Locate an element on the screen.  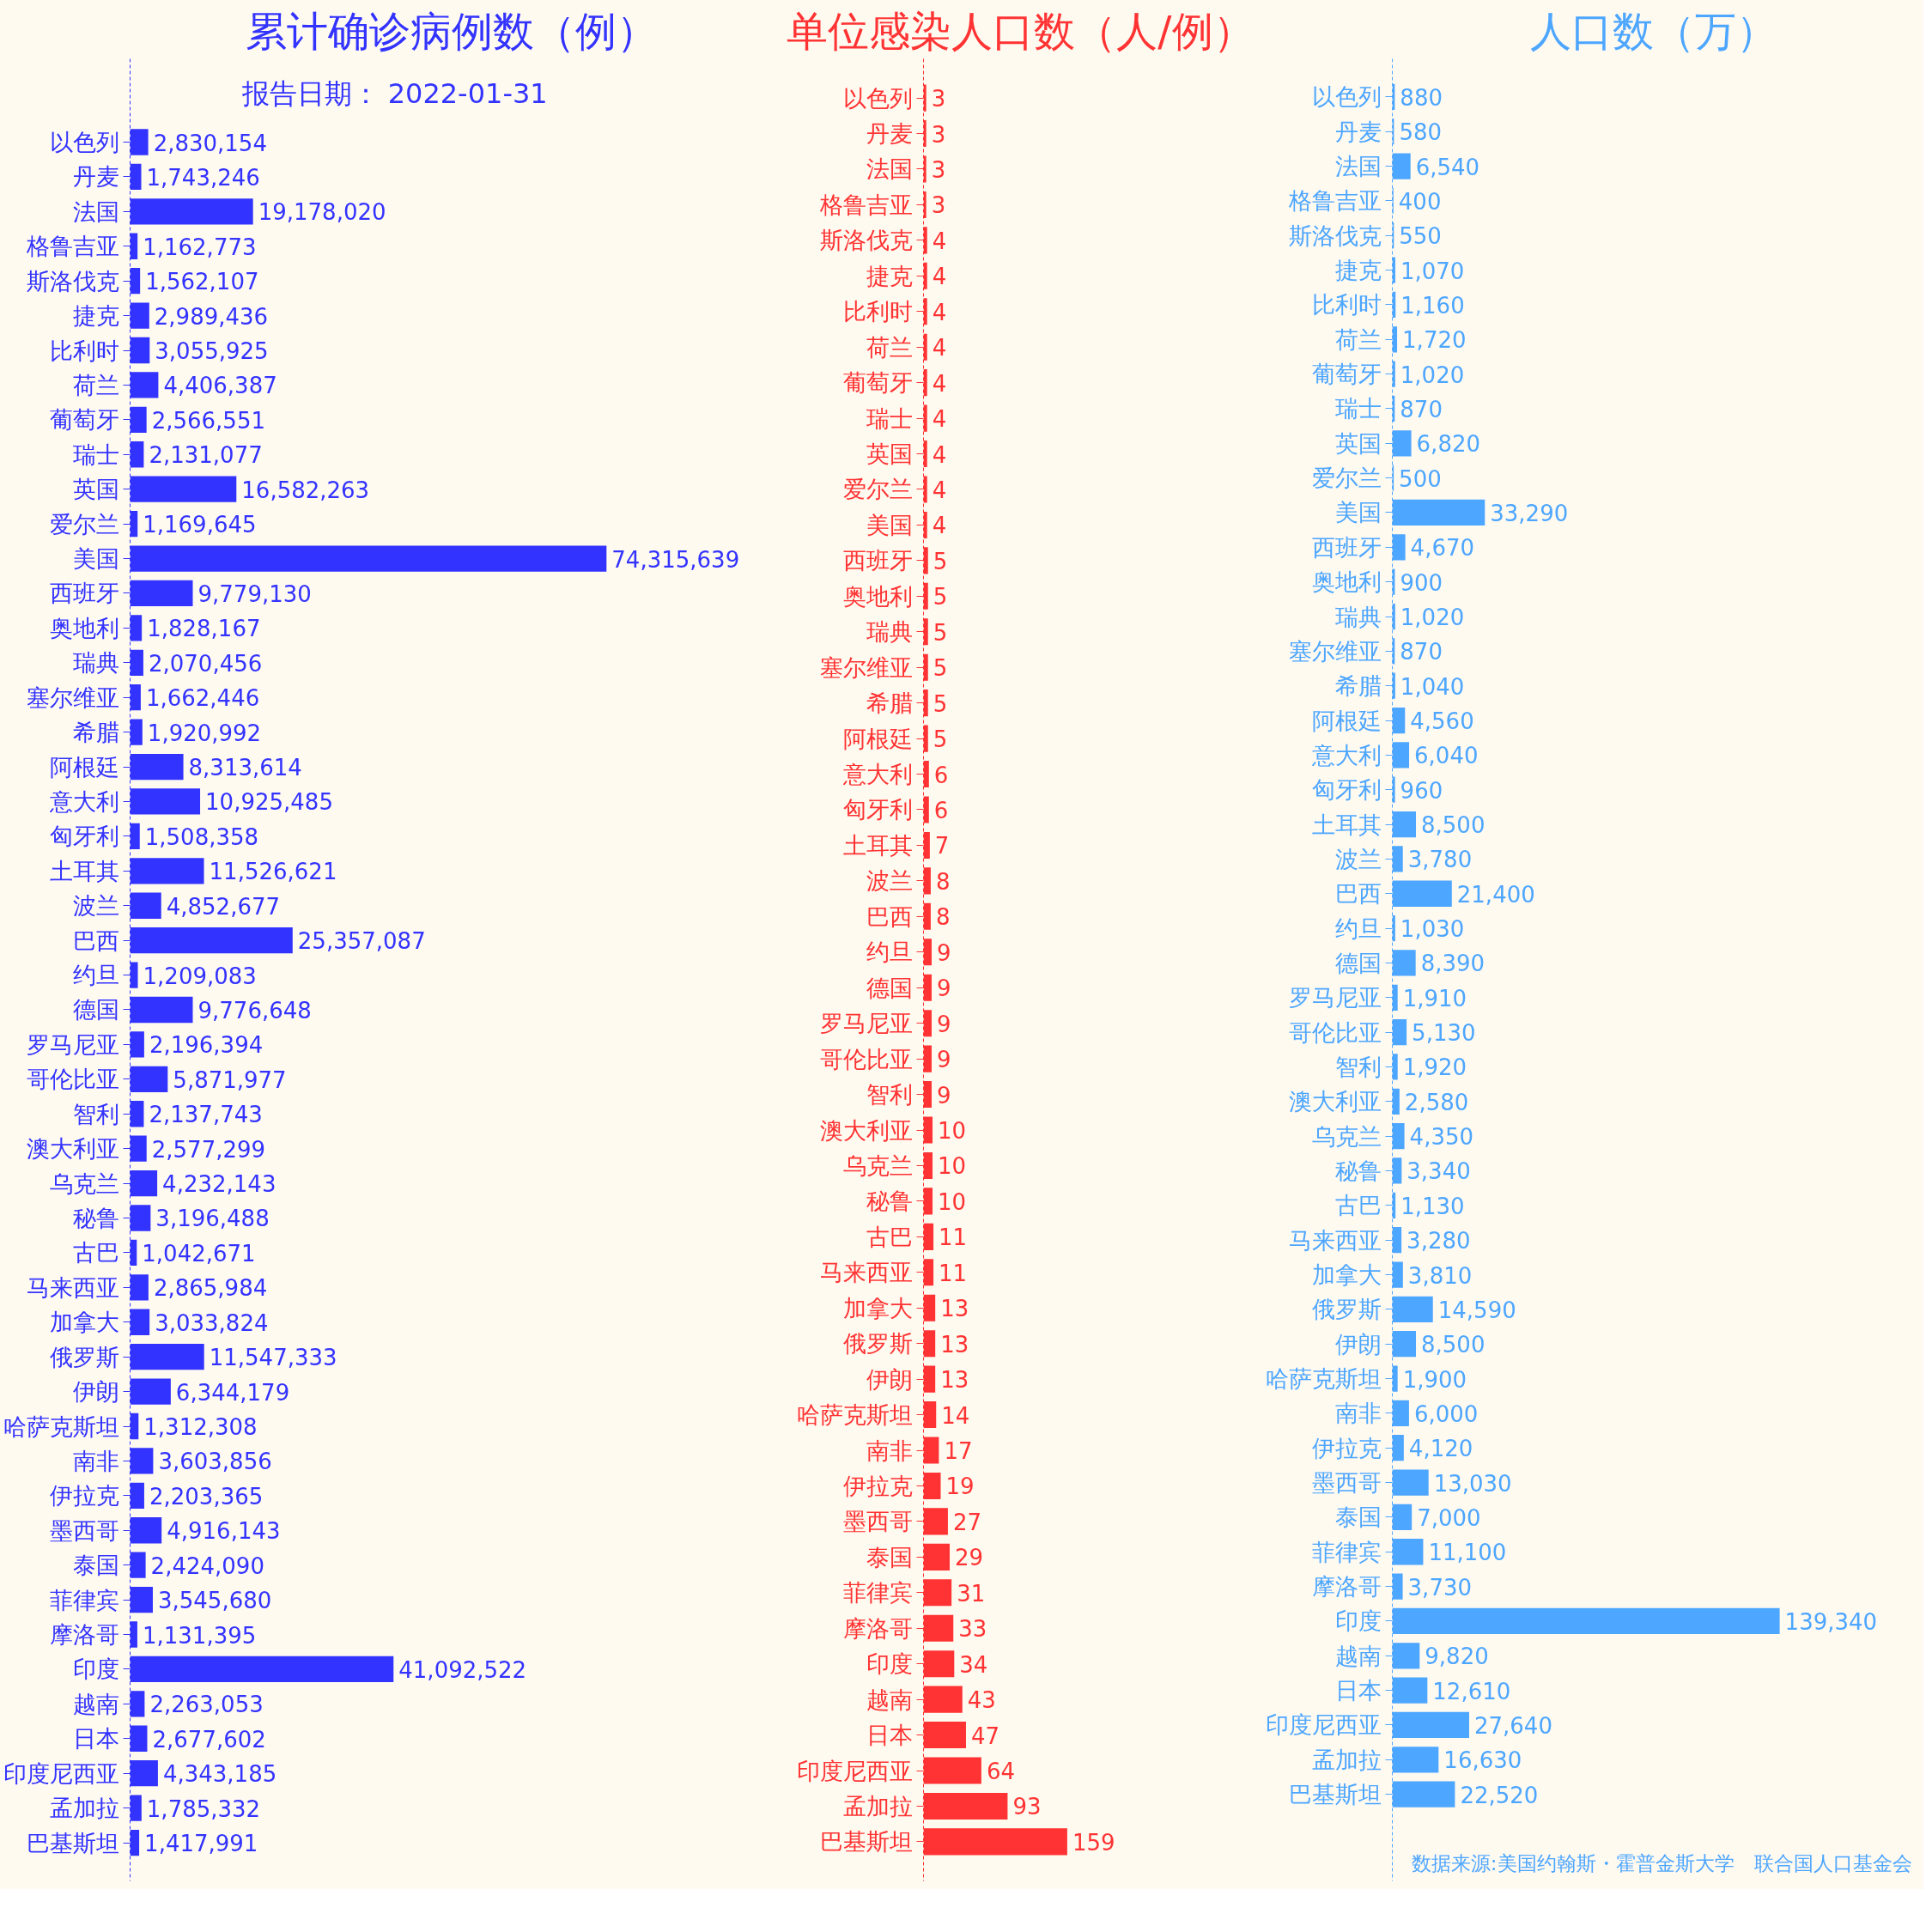
y-tick-label: 意大利 is located at coordinates (1346, 755).